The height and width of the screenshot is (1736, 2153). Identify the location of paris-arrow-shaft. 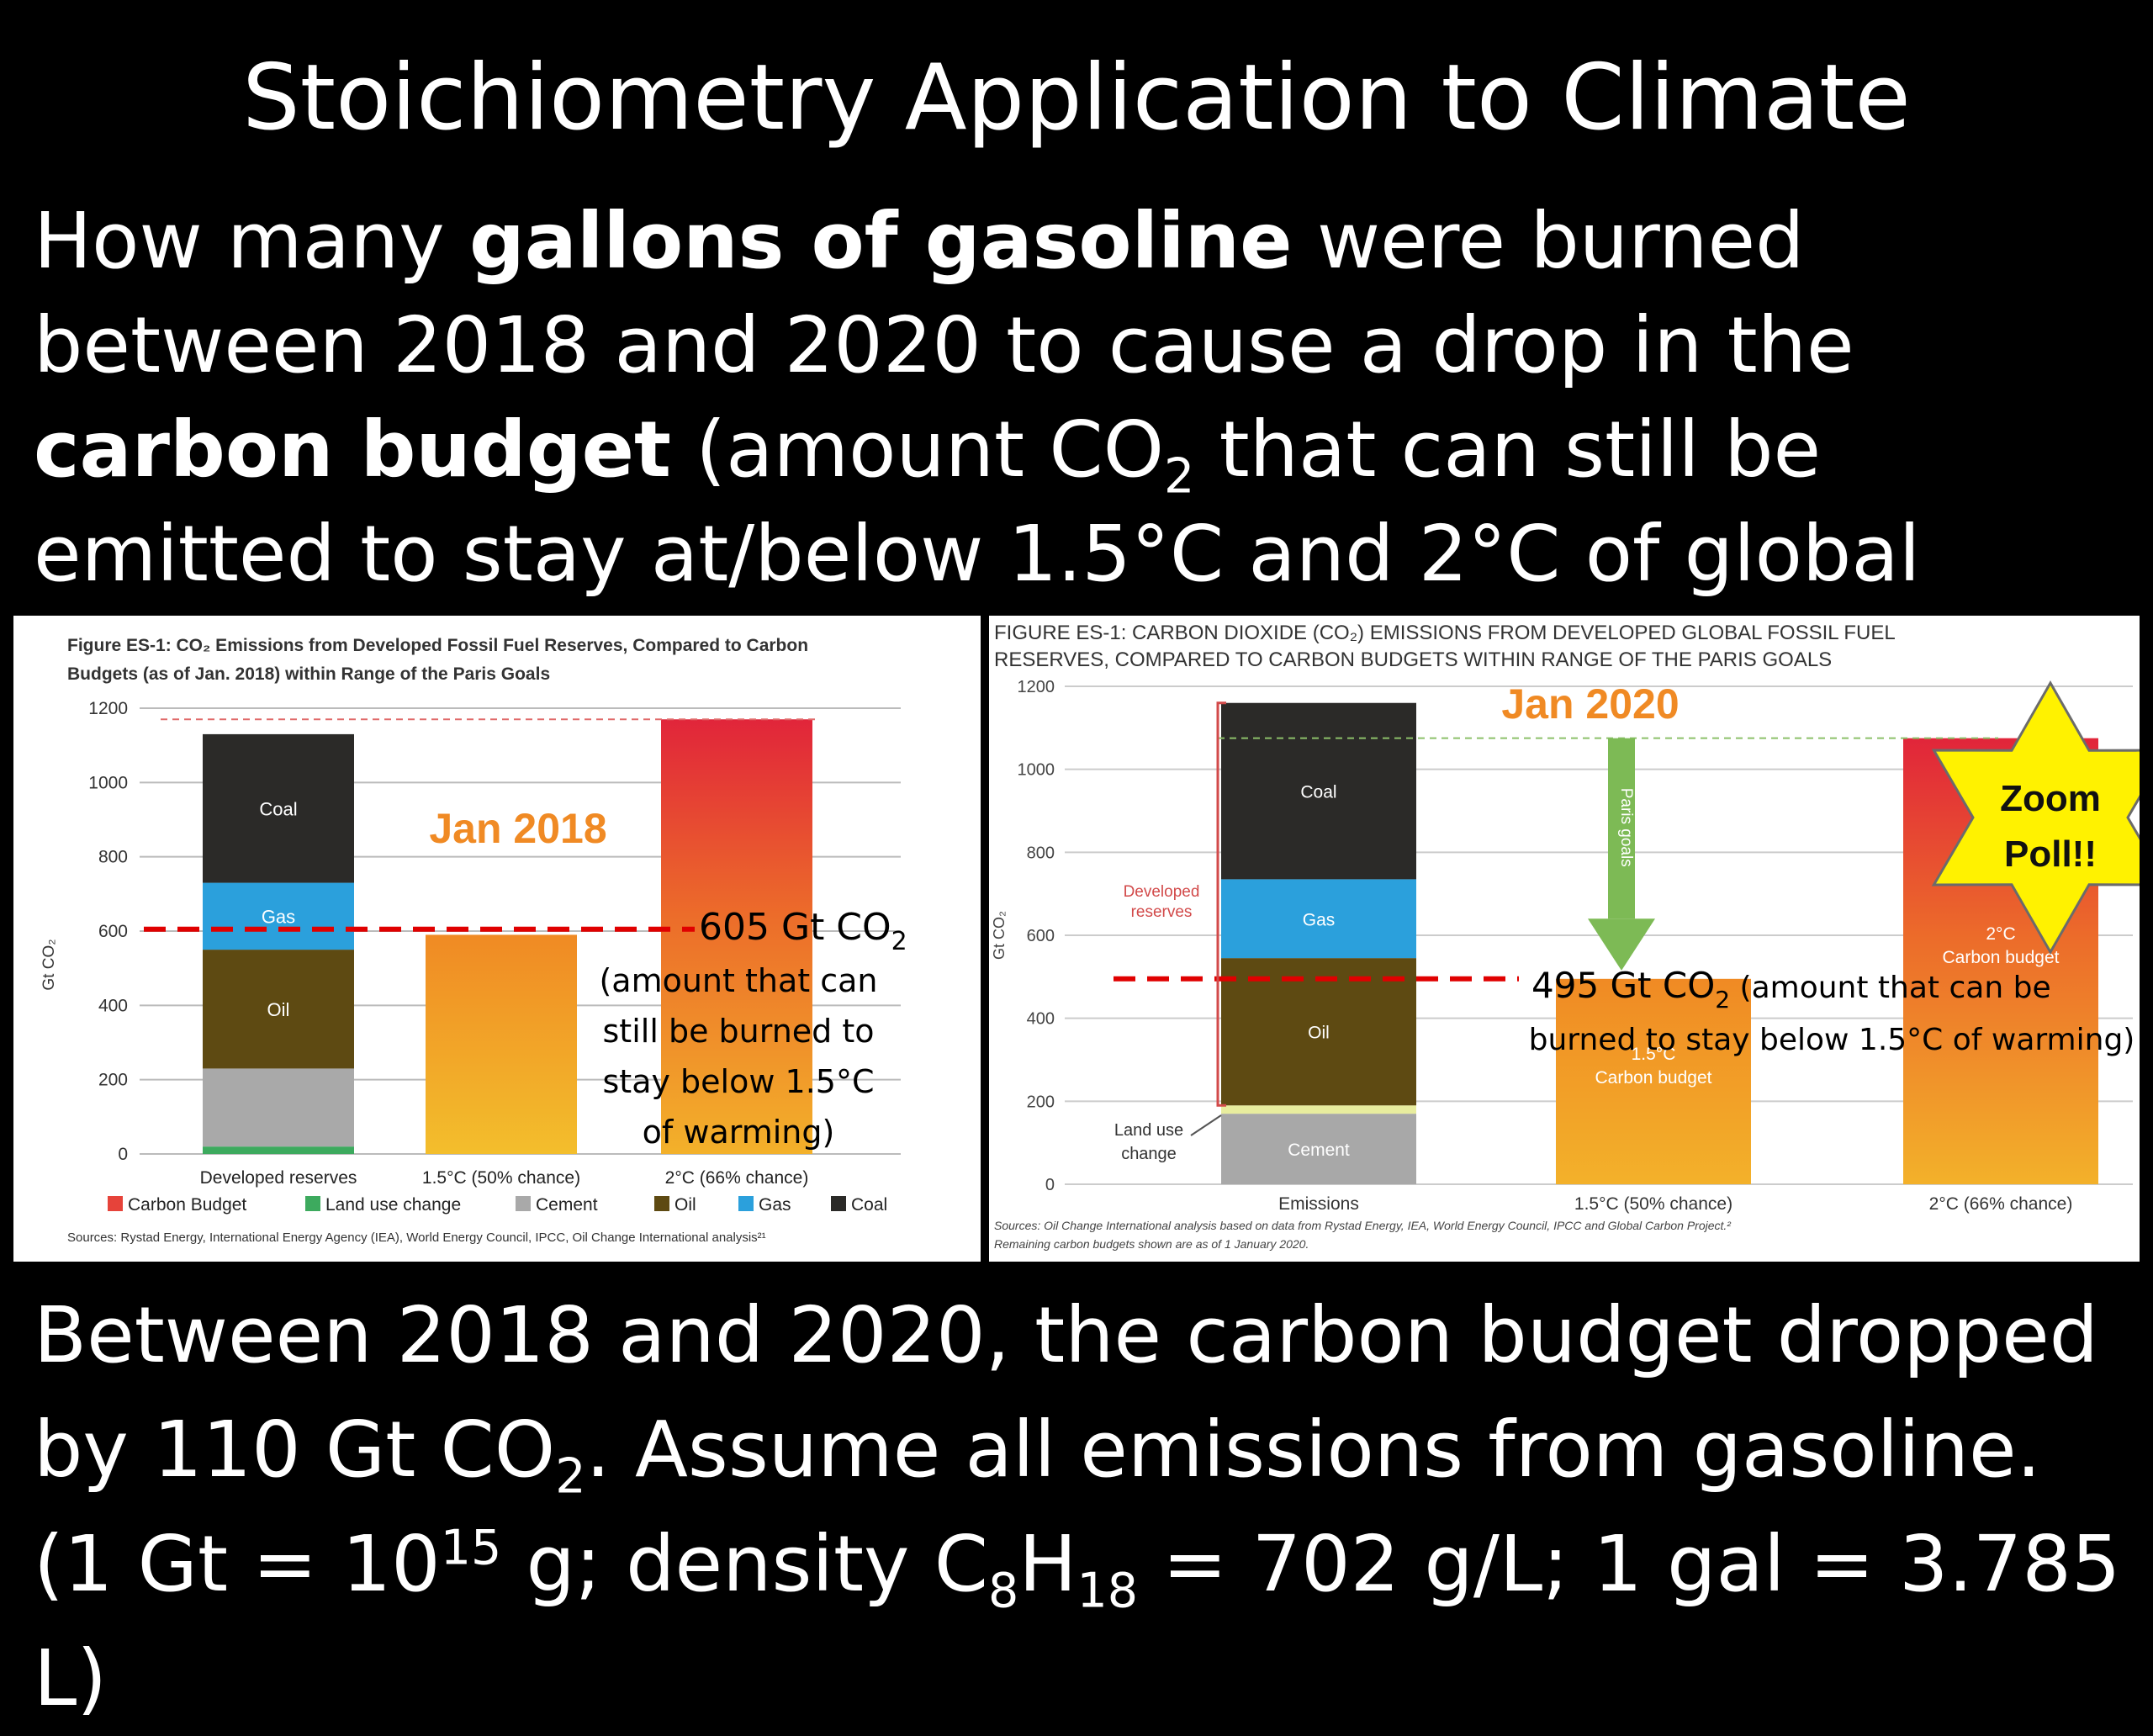
(1622, 828).